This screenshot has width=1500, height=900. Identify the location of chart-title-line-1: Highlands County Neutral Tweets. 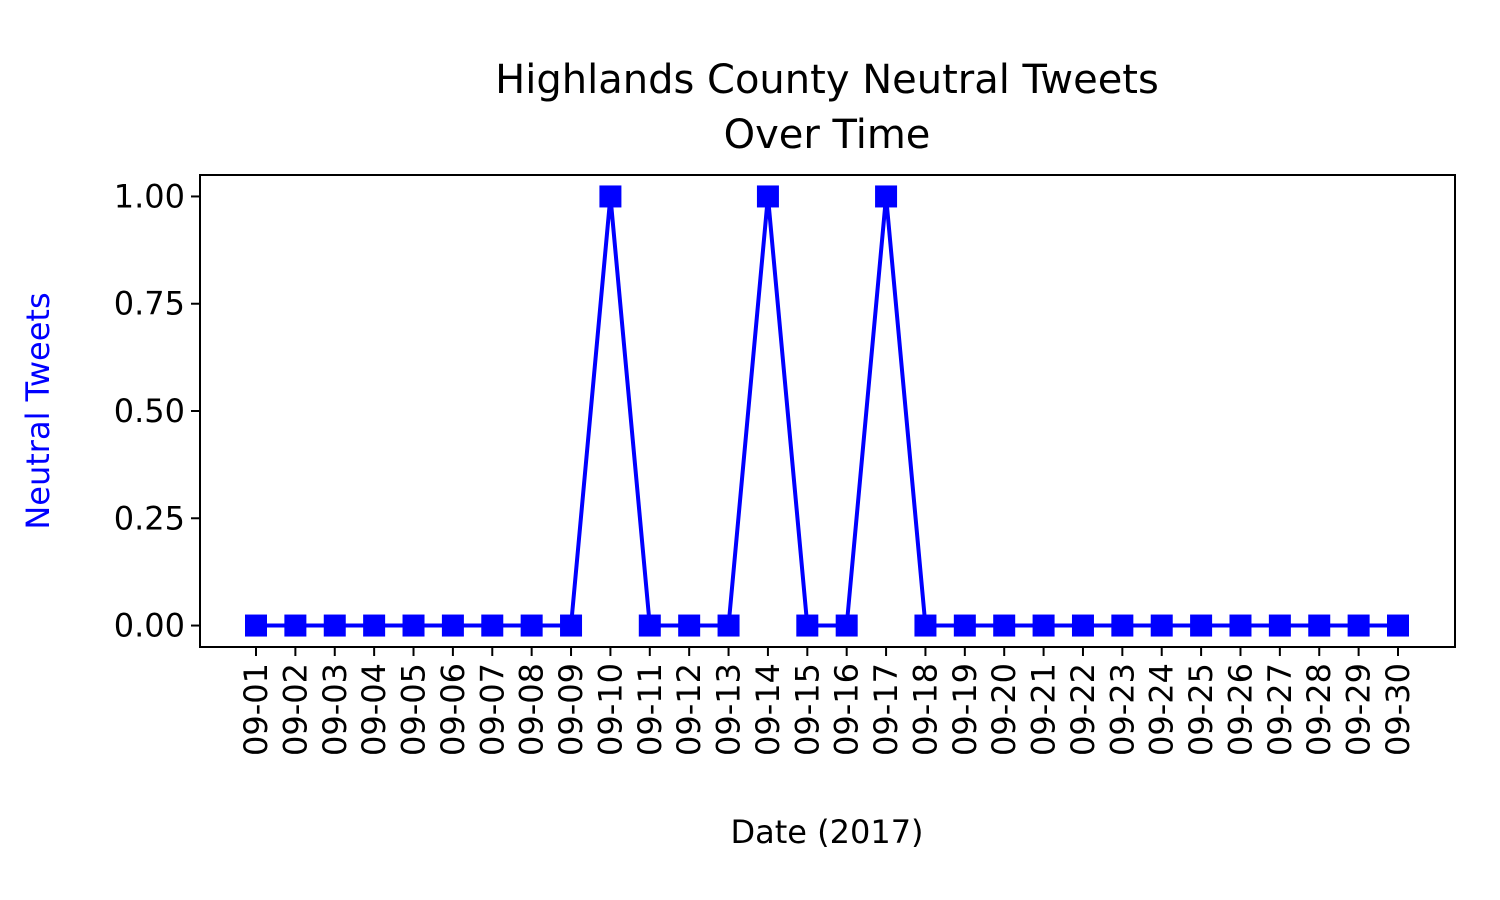
(827, 80).